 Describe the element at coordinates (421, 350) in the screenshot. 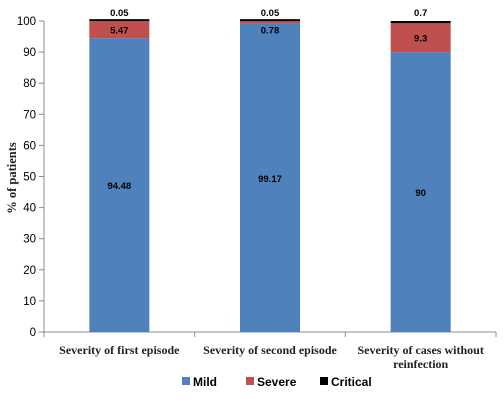

I see `category-label-3: Severity of cases without` at that location.